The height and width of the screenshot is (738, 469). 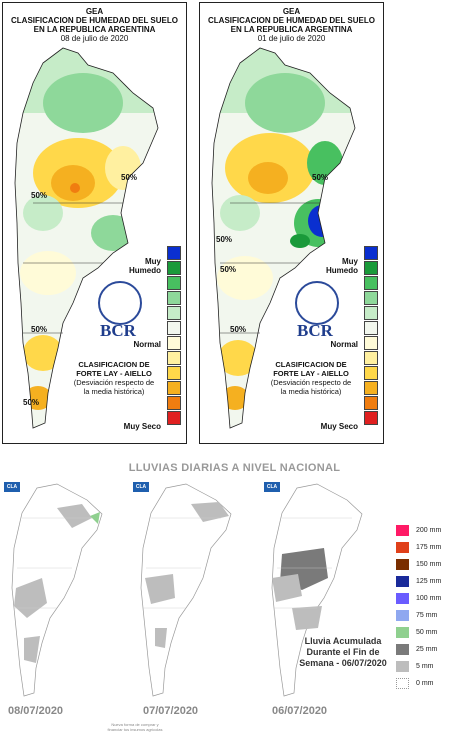 What do you see at coordinates (94, 38) in the screenshot?
I see `panel-date: 08 de julio de 2020` at bounding box center [94, 38].